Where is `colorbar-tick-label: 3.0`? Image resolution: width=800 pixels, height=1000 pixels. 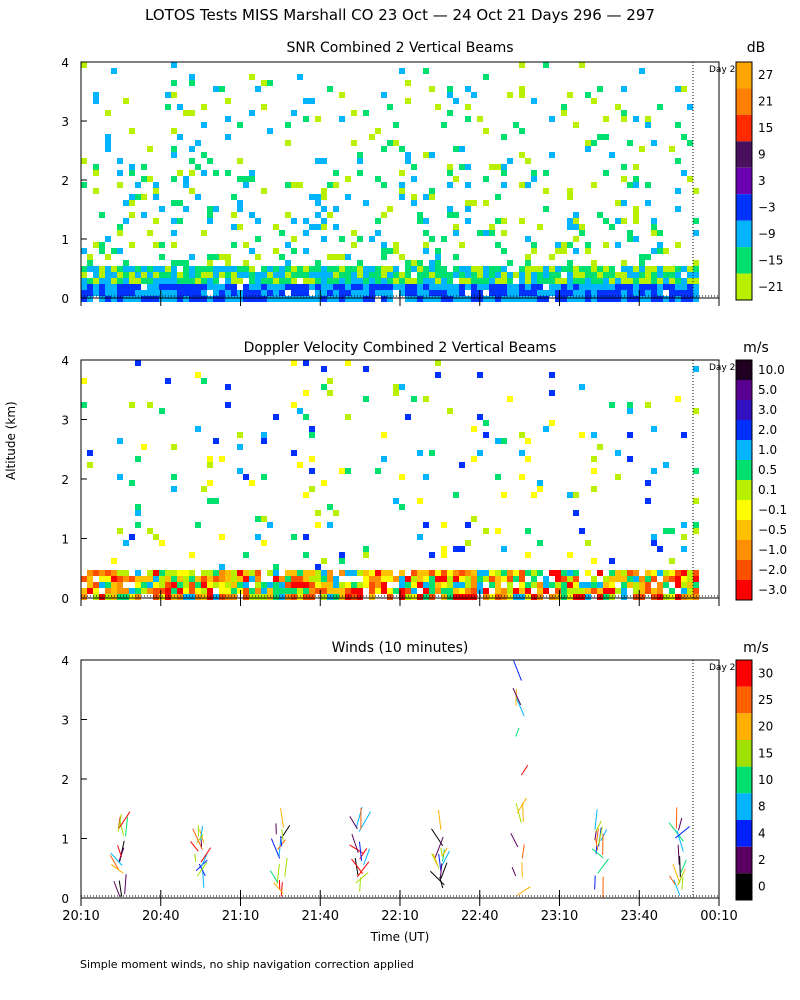
colorbar-tick-label: 3.0 is located at coordinates (767, 410).